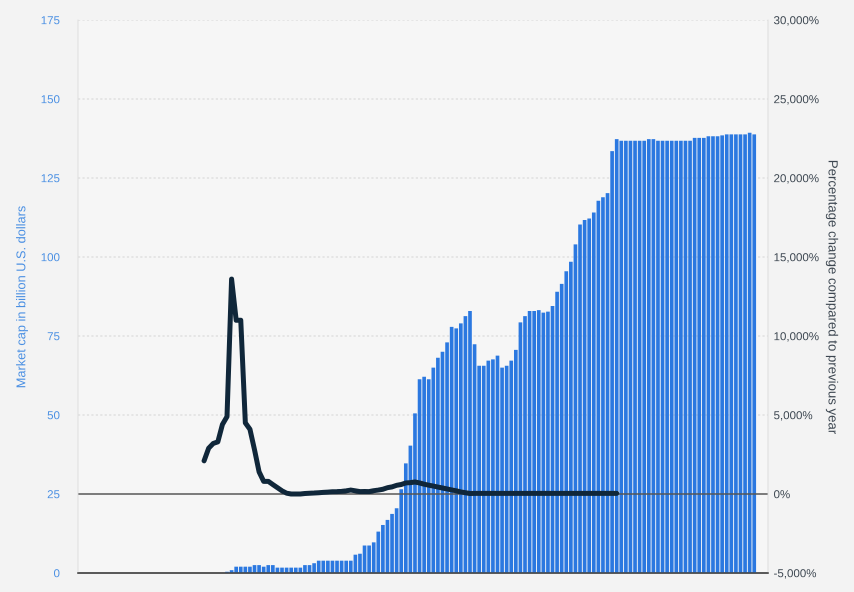 The height and width of the screenshot is (592, 854). What do you see at coordinates (51, 178) in the screenshot?
I see `y-tick-label: 125` at bounding box center [51, 178].